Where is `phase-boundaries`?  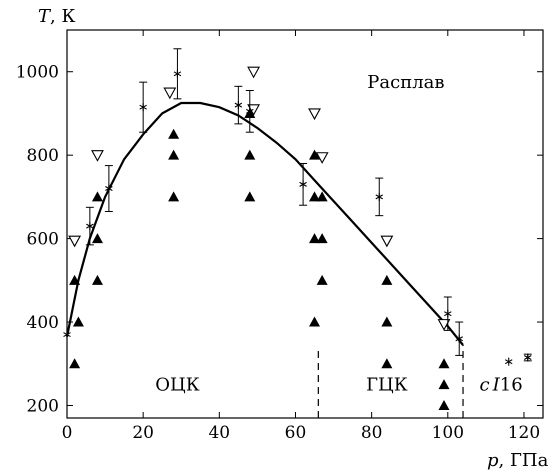
phase-boundaries is located at coordinates (390, 381).